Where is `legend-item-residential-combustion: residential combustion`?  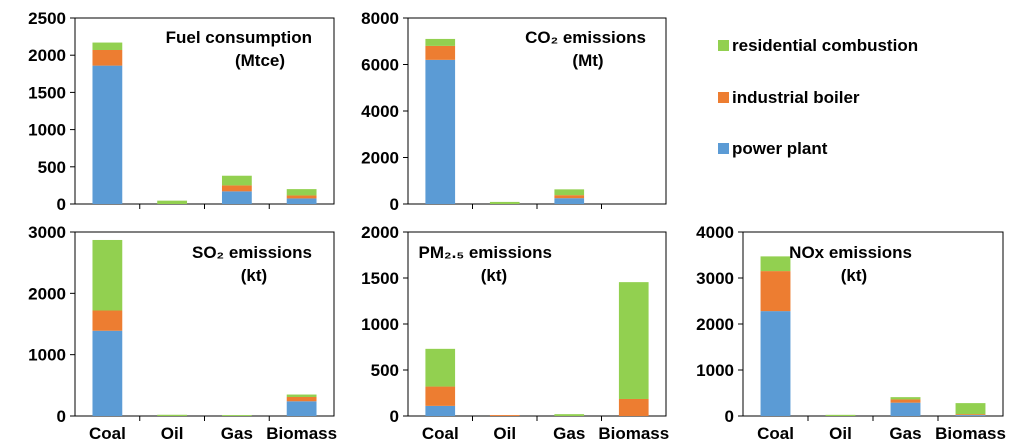
legend-item-residential-combustion: residential combustion is located at coordinates (818, 45).